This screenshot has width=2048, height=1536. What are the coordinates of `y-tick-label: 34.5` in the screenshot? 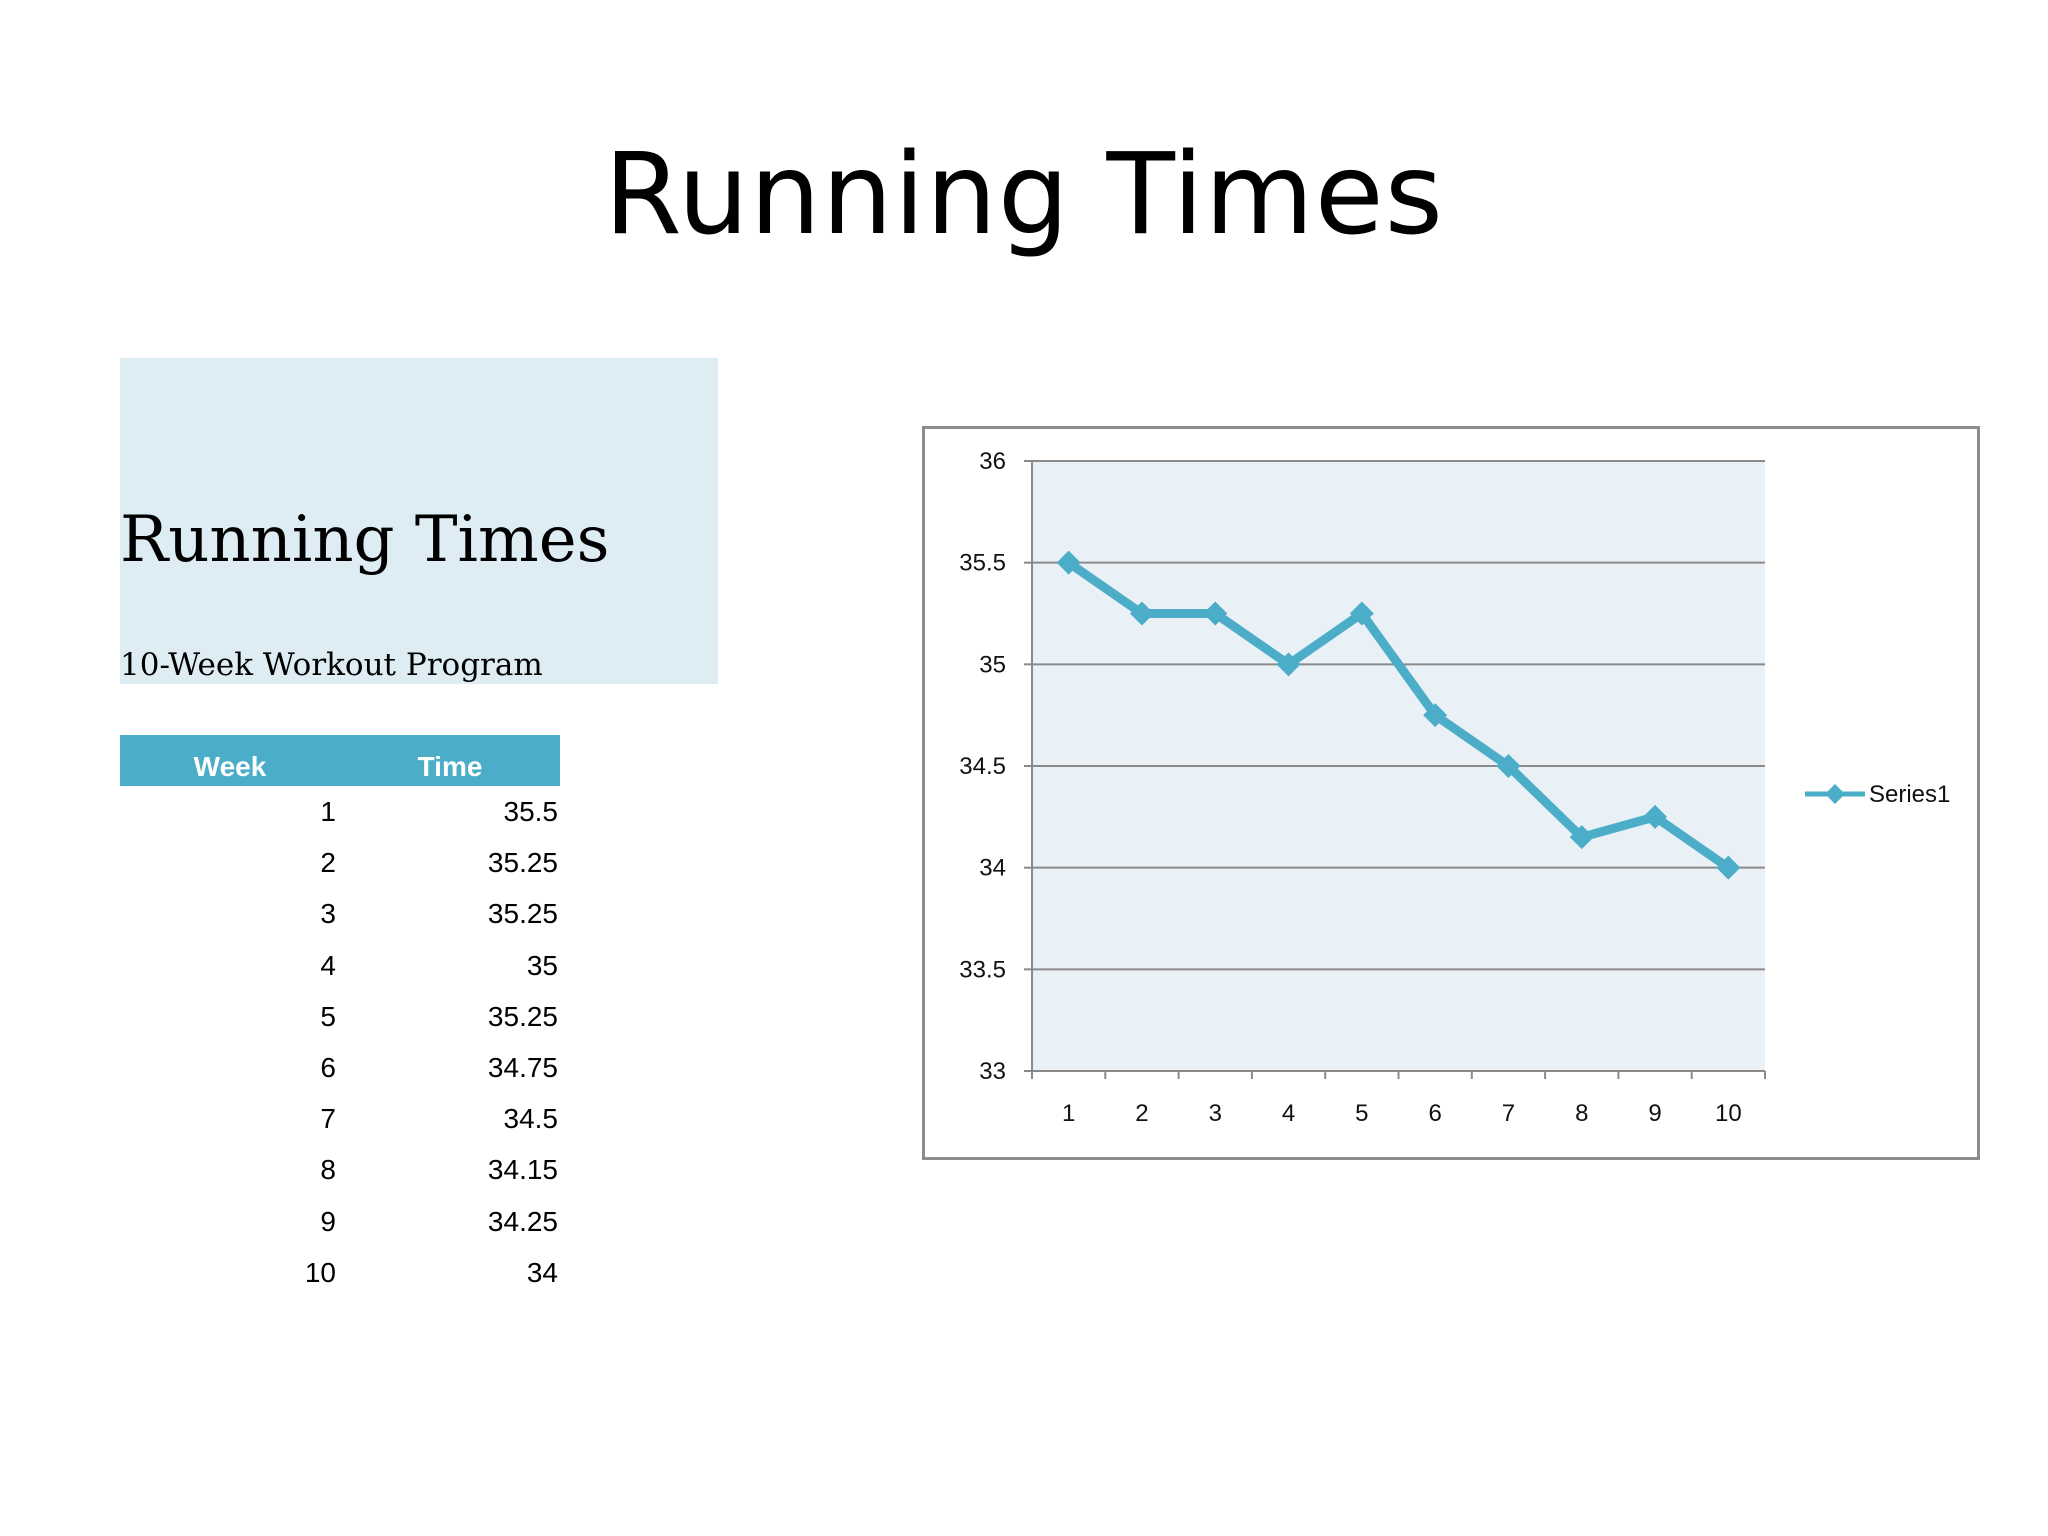 It's located at (982, 766).